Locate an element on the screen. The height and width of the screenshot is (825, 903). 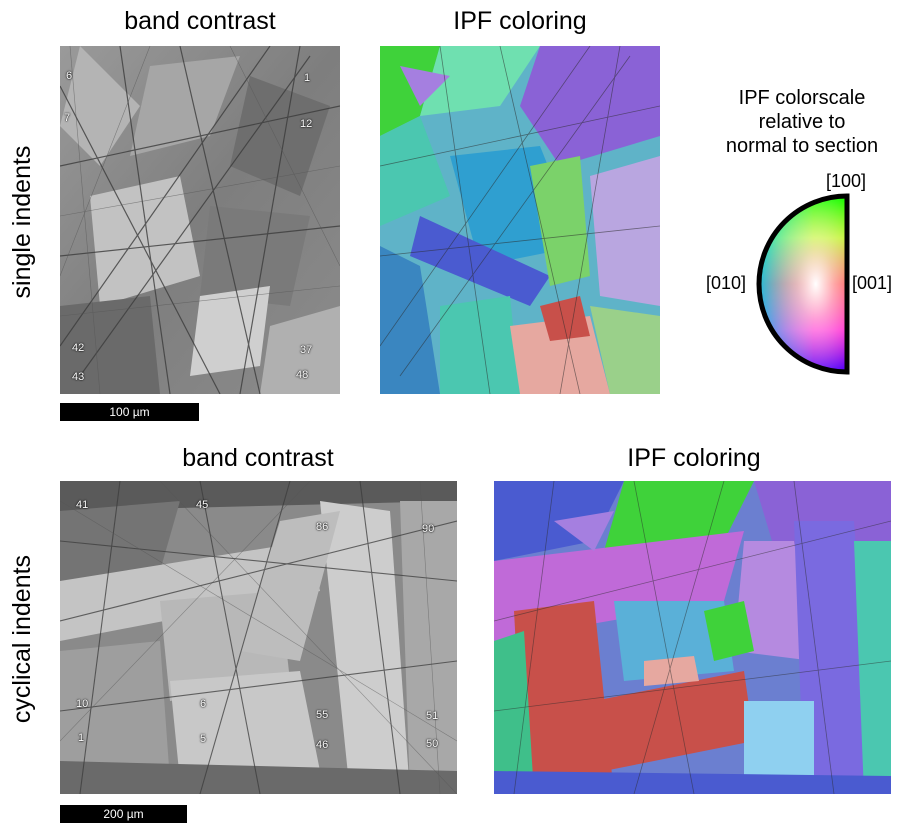
ipf-coloring-title-bottom: IPF coloring is located at coordinates (694, 458).